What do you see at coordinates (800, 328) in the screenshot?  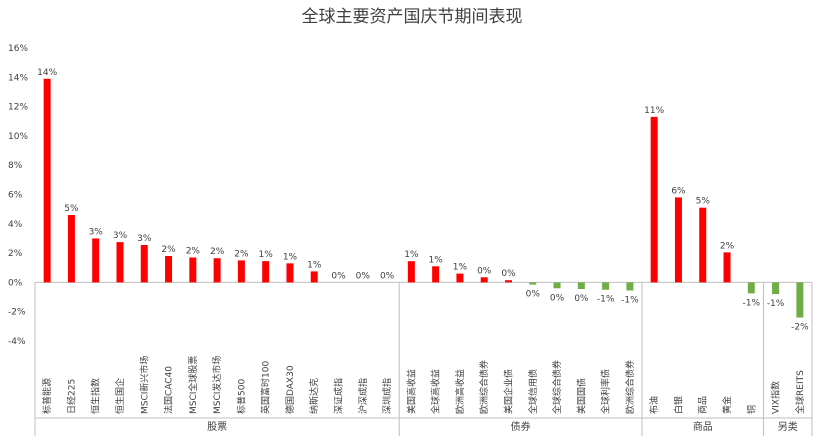 I see `data-label: -2%` at bounding box center [800, 328].